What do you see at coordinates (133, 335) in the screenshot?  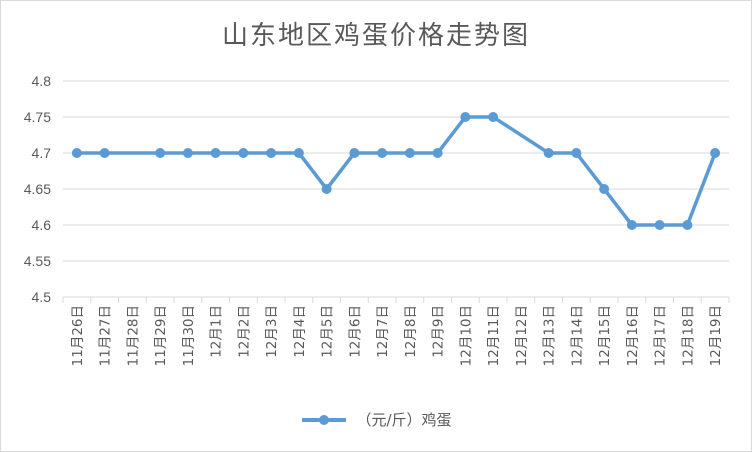 I see `x-tick-label: 11月28日` at bounding box center [133, 335].